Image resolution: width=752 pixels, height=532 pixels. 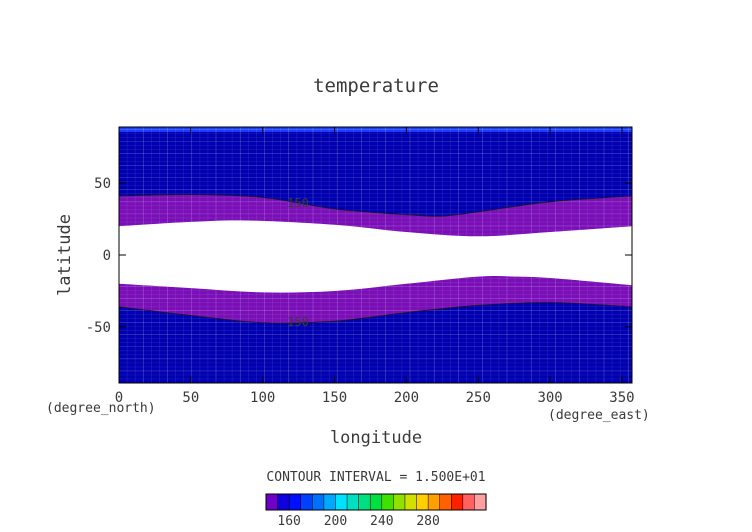 I want to click on x-tick-label: 200, so click(x=406, y=398).